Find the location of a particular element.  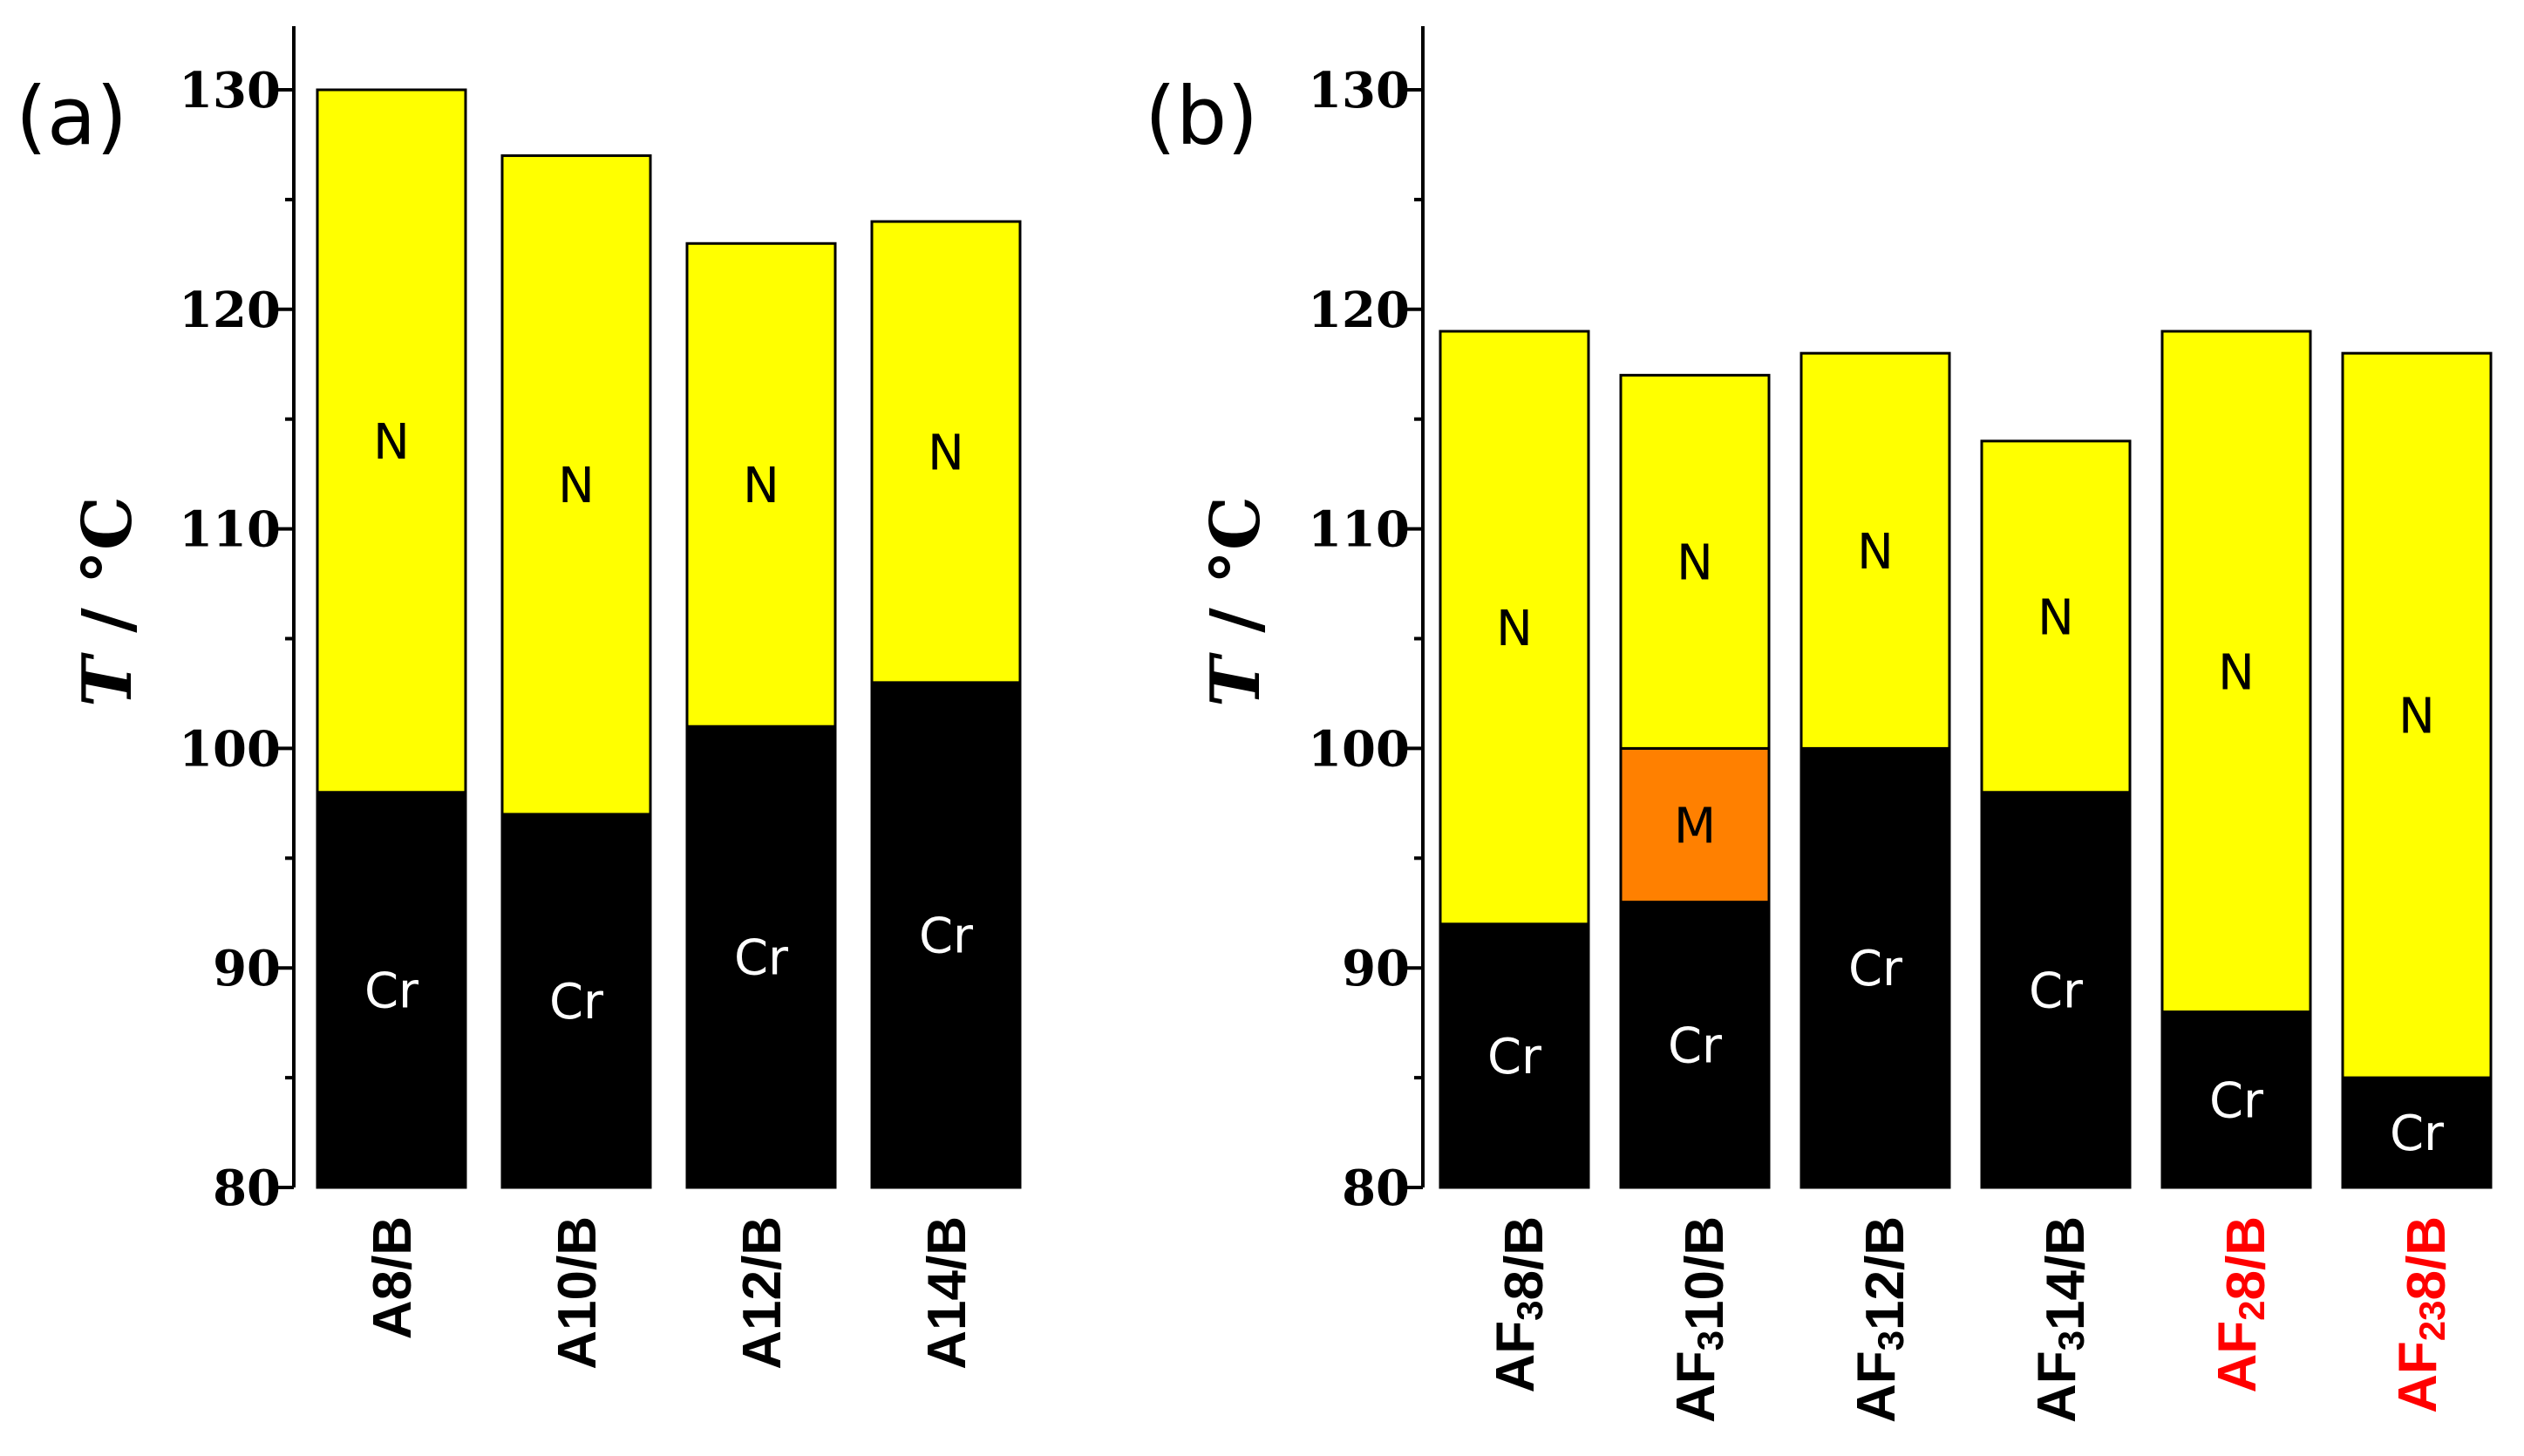

category-label: AF238/B is located at coordinates (2422, 1314).